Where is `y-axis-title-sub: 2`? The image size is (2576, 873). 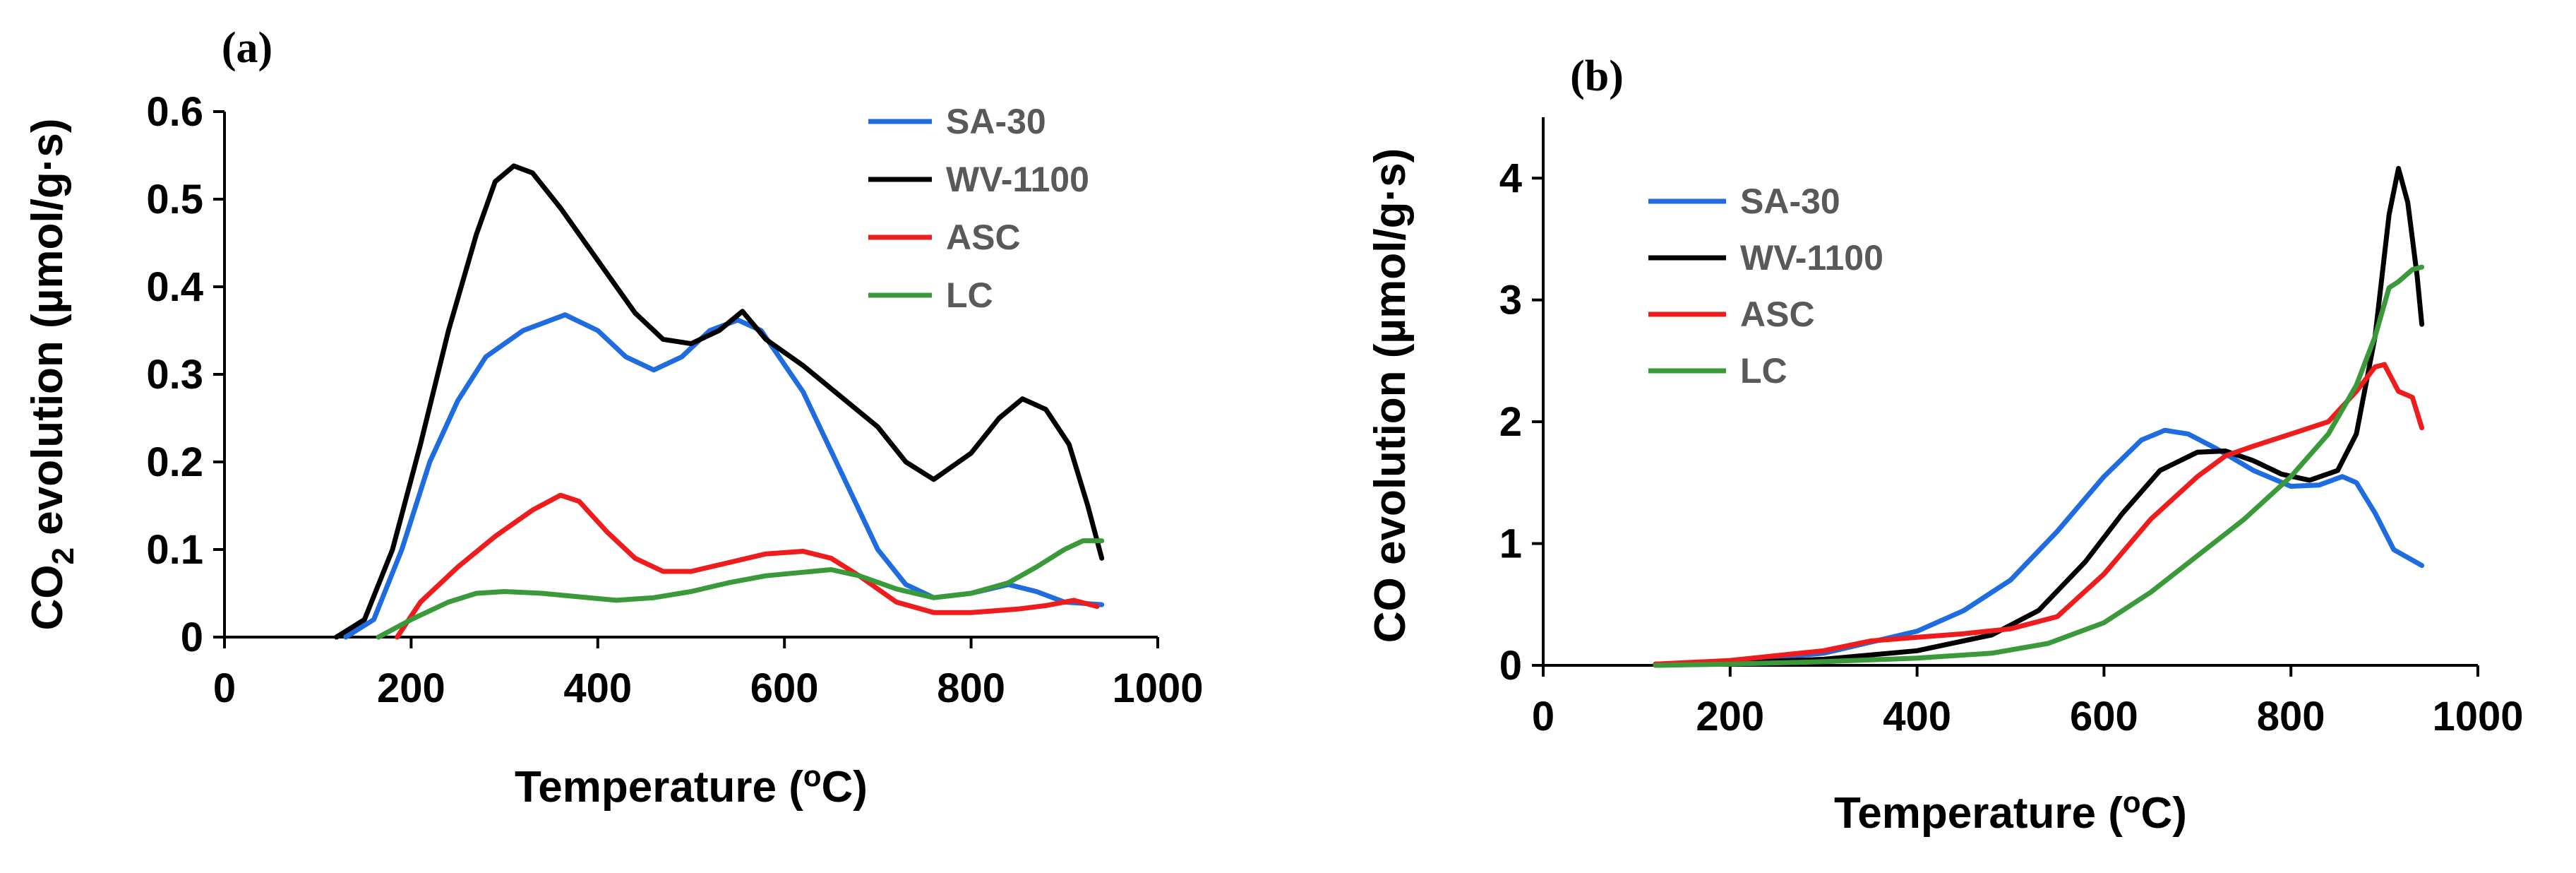
y-axis-title-sub: 2 is located at coordinates (63, 555).